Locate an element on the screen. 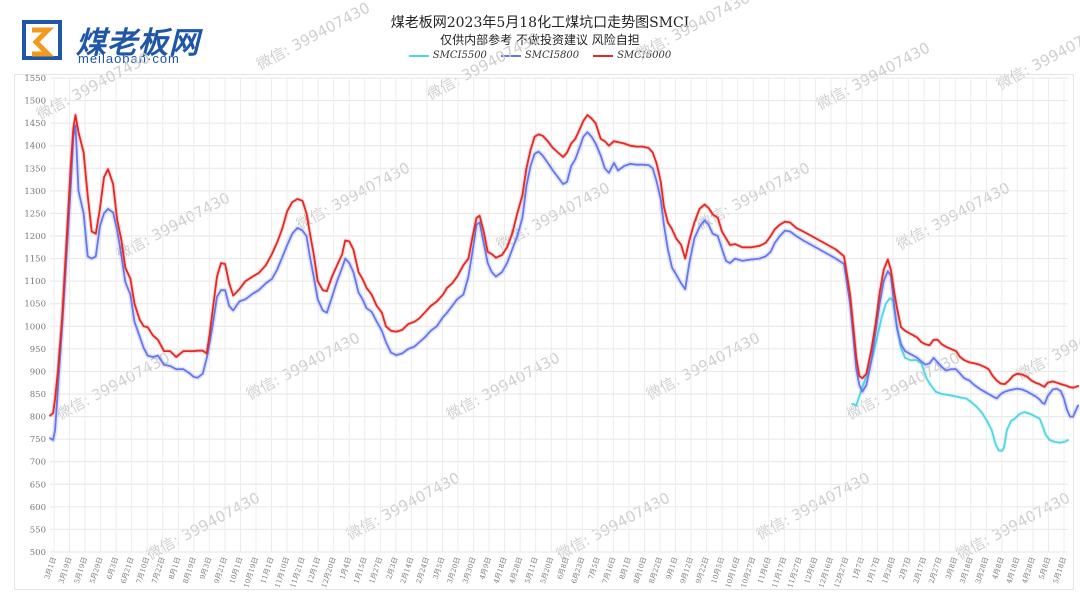 This screenshot has height=600, width=1080. x-tick-label: 9月22日 is located at coordinates (702, 570).